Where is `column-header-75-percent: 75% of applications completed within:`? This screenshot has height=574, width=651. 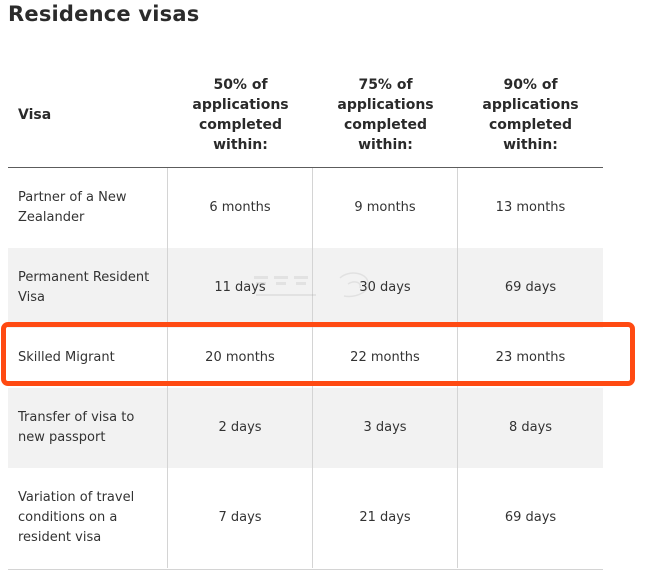 column-header-75-percent: 75% of applications completed within: is located at coordinates (385, 114).